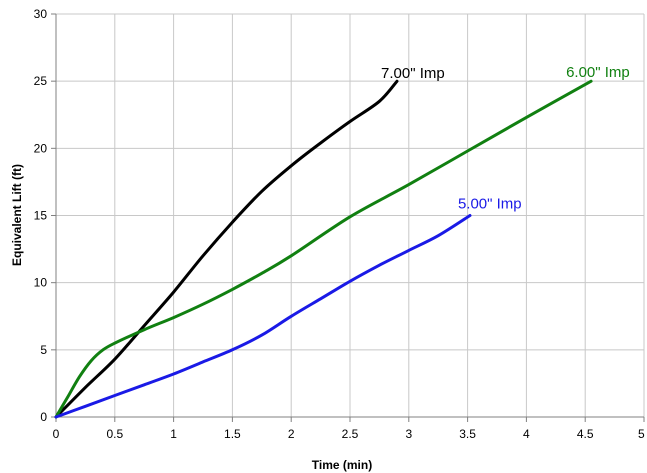 This screenshot has width=647, height=473. Describe the element at coordinates (585, 434) in the screenshot. I see `x-tick-label: 4.5` at that location.